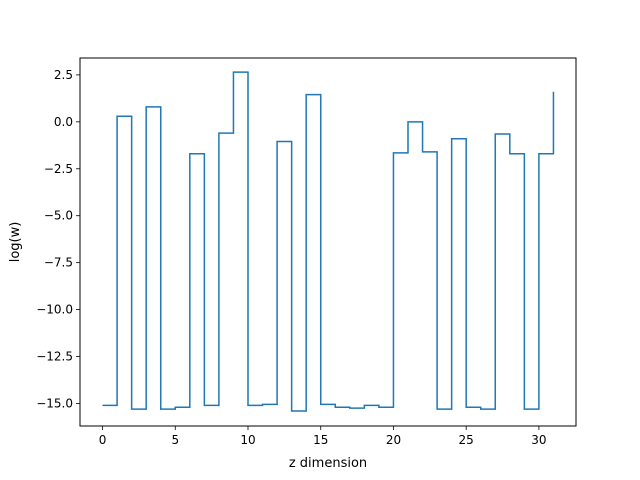 This screenshot has height=480, width=640. Describe the element at coordinates (58, 263) in the screenshot. I see `y-tick-label: −7.5` at that location.